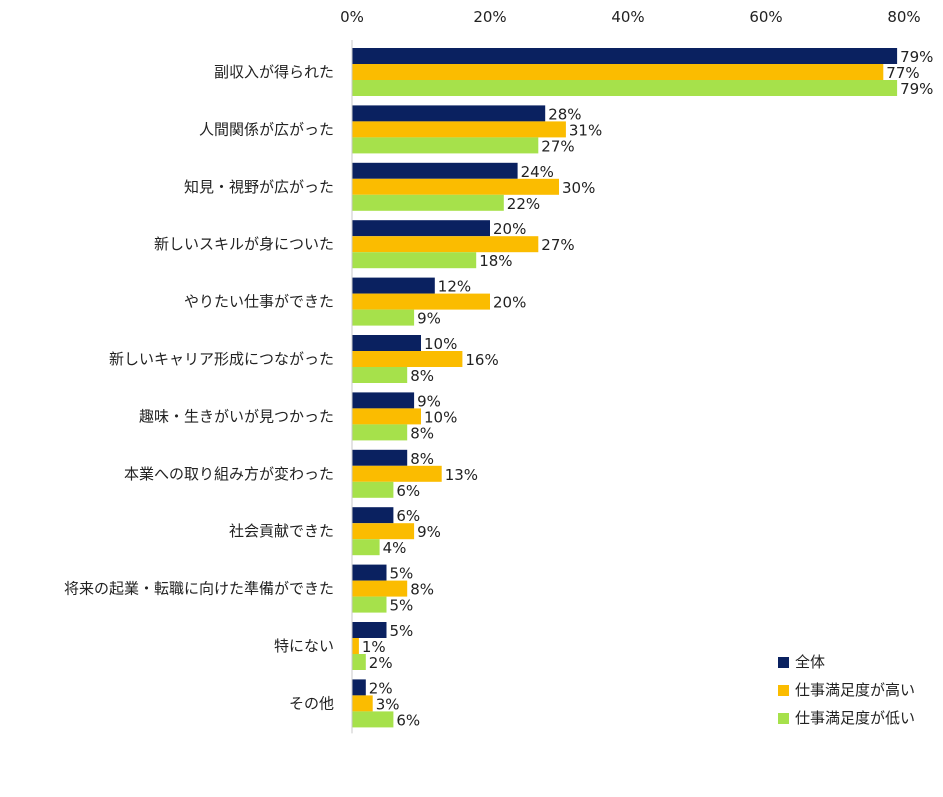 The width and height of the screenshot is (943, 797). Describe the element at coordinates (259, 302) in the screenshot. I see `category-label: やりたい仕事ができた` at that location.